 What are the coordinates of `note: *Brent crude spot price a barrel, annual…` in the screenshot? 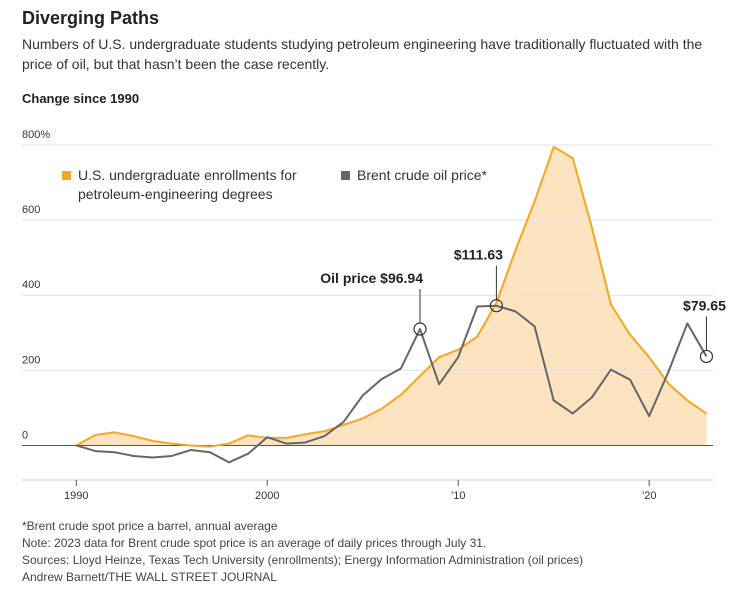 It's located at (150, 526).